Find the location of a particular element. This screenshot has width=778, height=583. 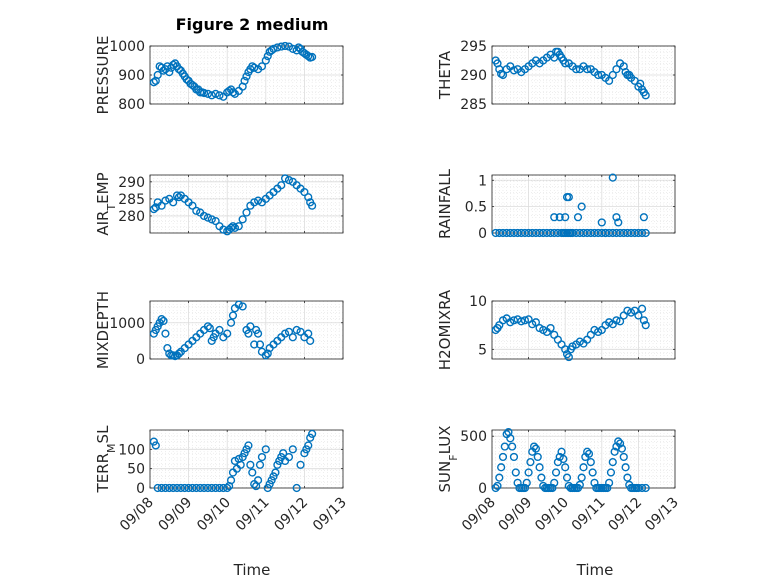

y-tick-label: 100 is located at coordinates (131, 450).